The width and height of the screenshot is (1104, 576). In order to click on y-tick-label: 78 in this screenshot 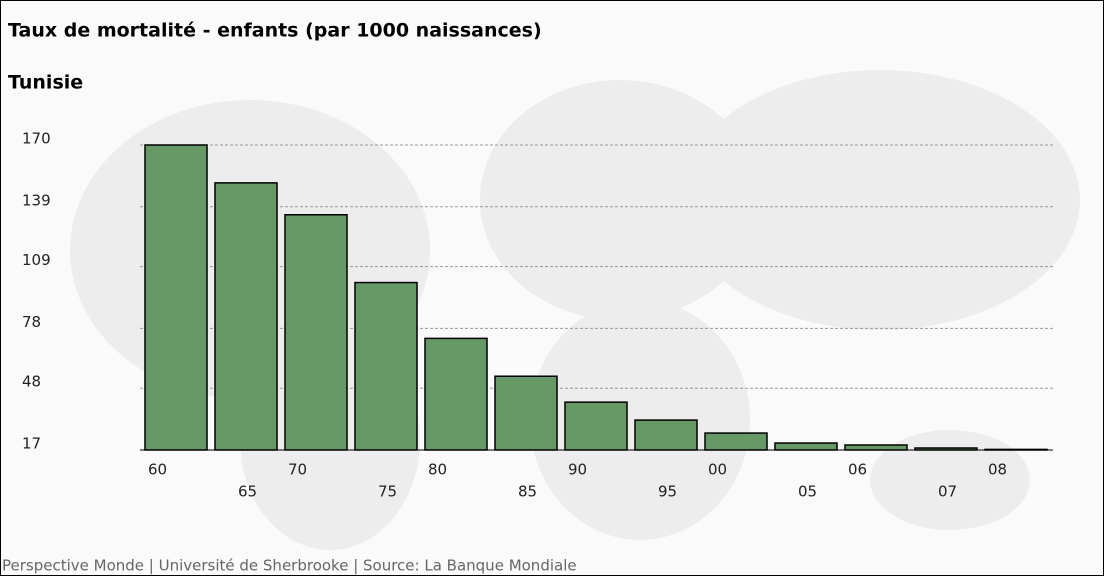, I will do `click(31, 322)`.